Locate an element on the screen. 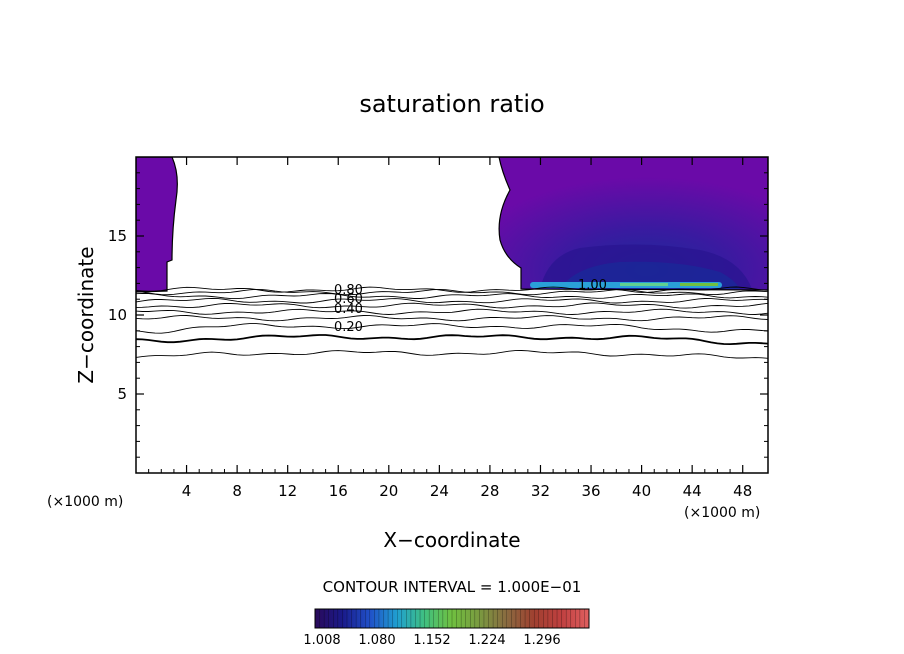 This screenshot has width=904, height=654. x-tick-label: 8 is located at coordinates (237, 491).